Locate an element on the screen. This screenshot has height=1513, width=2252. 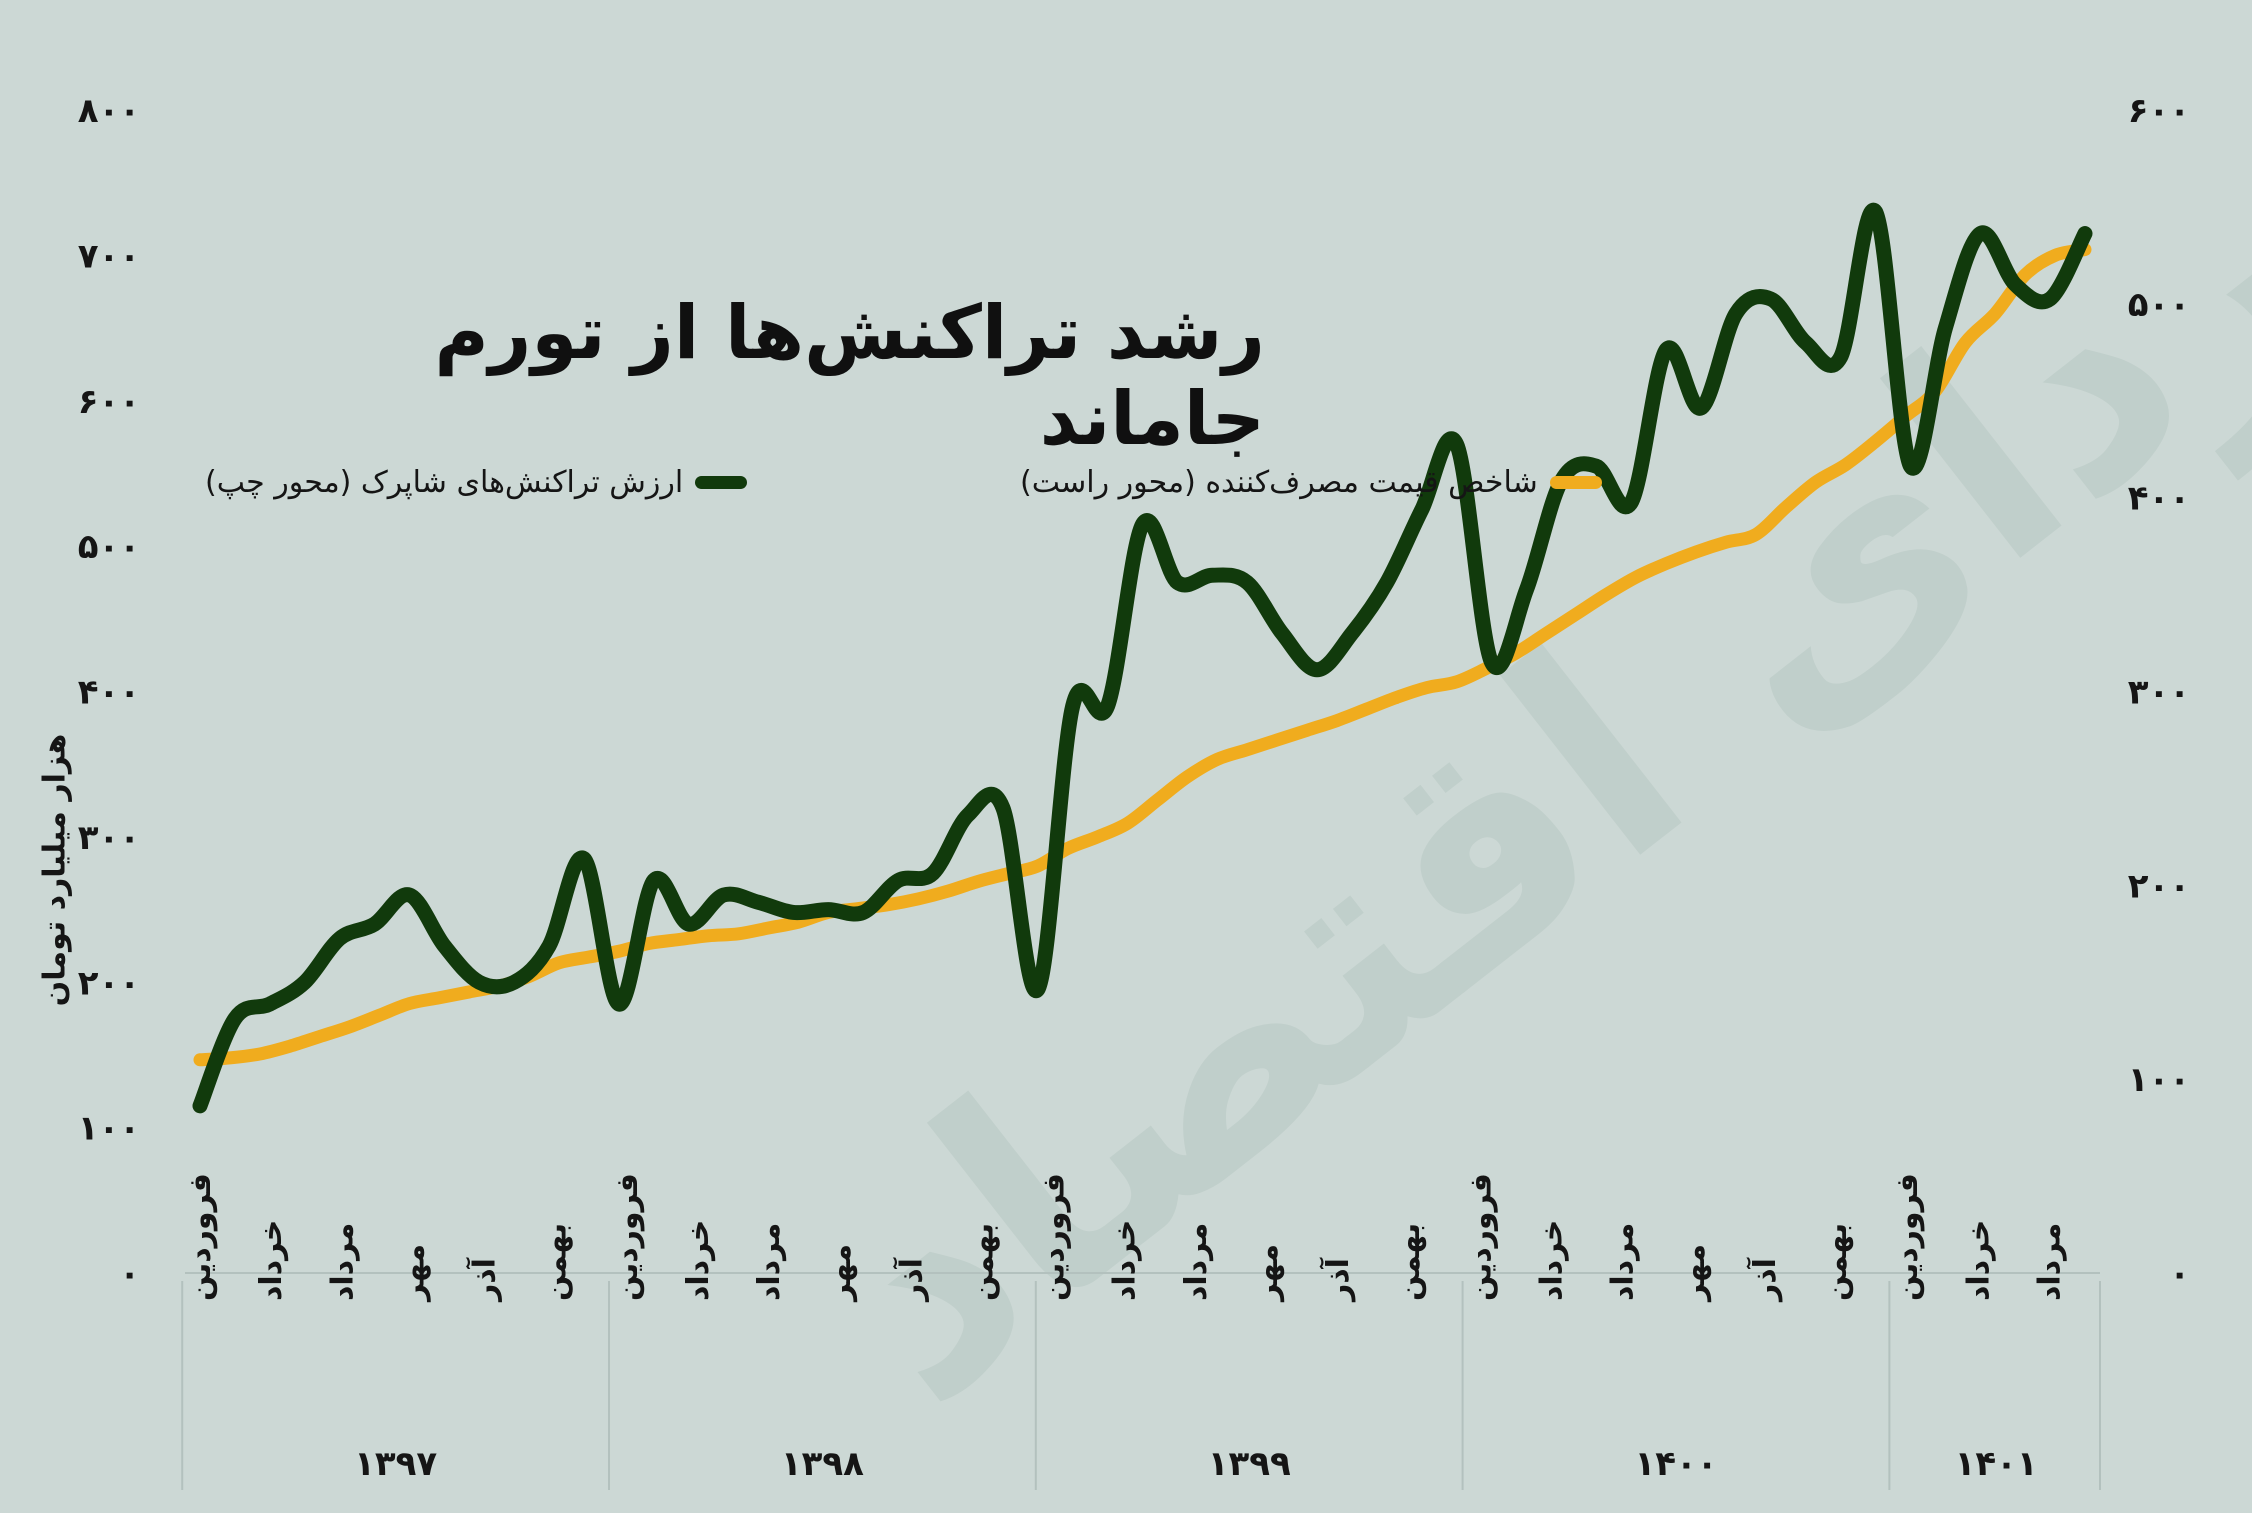
left-tick-label: ۵۰۰ is located at coordinates (109, 547).